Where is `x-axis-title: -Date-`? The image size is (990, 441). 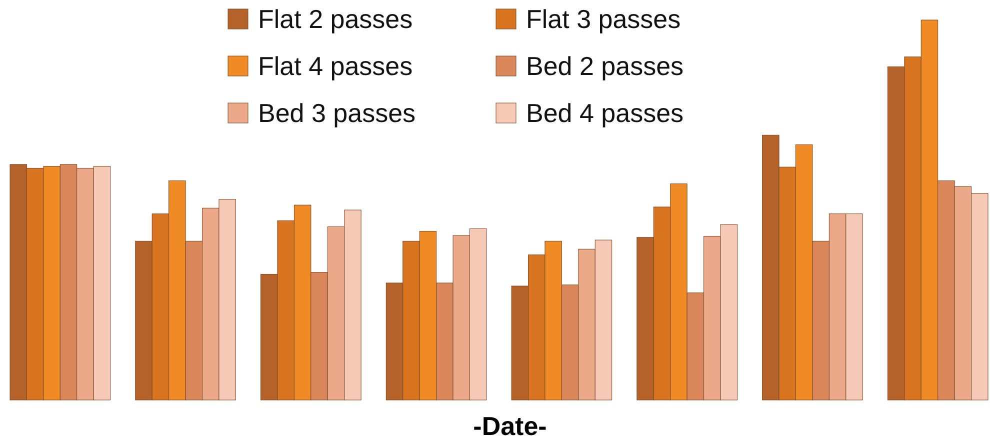
x-axis-title: -Date- is located at coordinates (510, 426).